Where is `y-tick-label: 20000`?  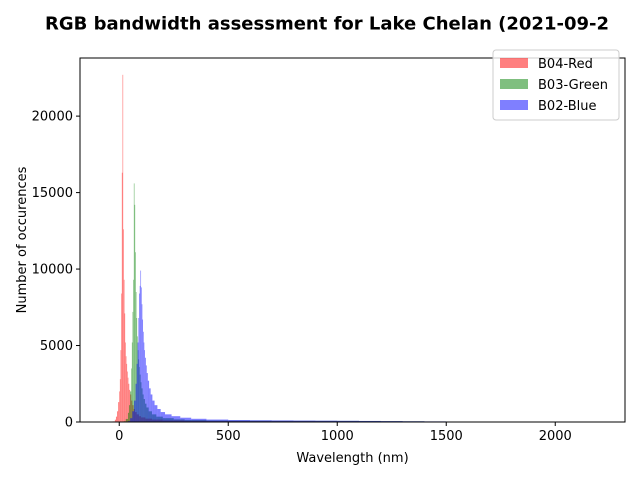
y-tick-label: 20000 is located at coordinates (52, 117).